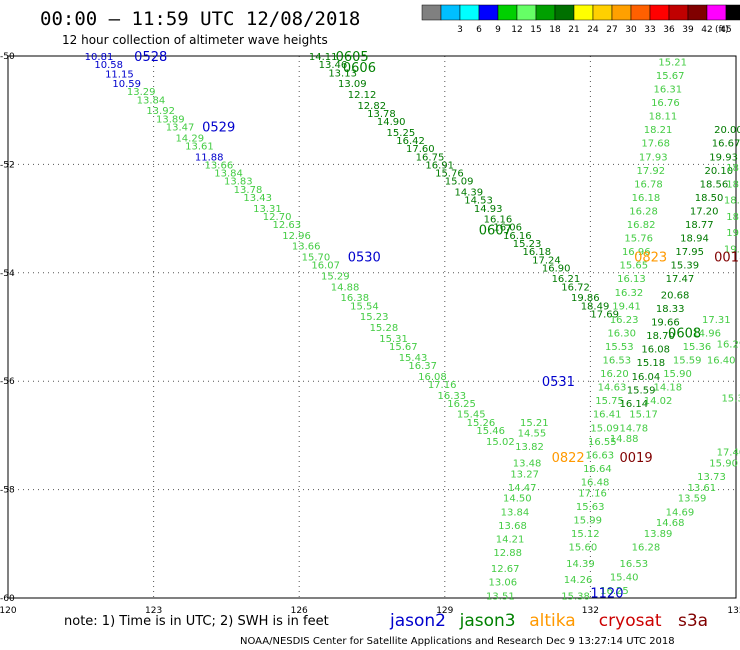 The height and width of the screenshot is (650, 740). I want to click on swh-value: 17.93, so click(653, 157).